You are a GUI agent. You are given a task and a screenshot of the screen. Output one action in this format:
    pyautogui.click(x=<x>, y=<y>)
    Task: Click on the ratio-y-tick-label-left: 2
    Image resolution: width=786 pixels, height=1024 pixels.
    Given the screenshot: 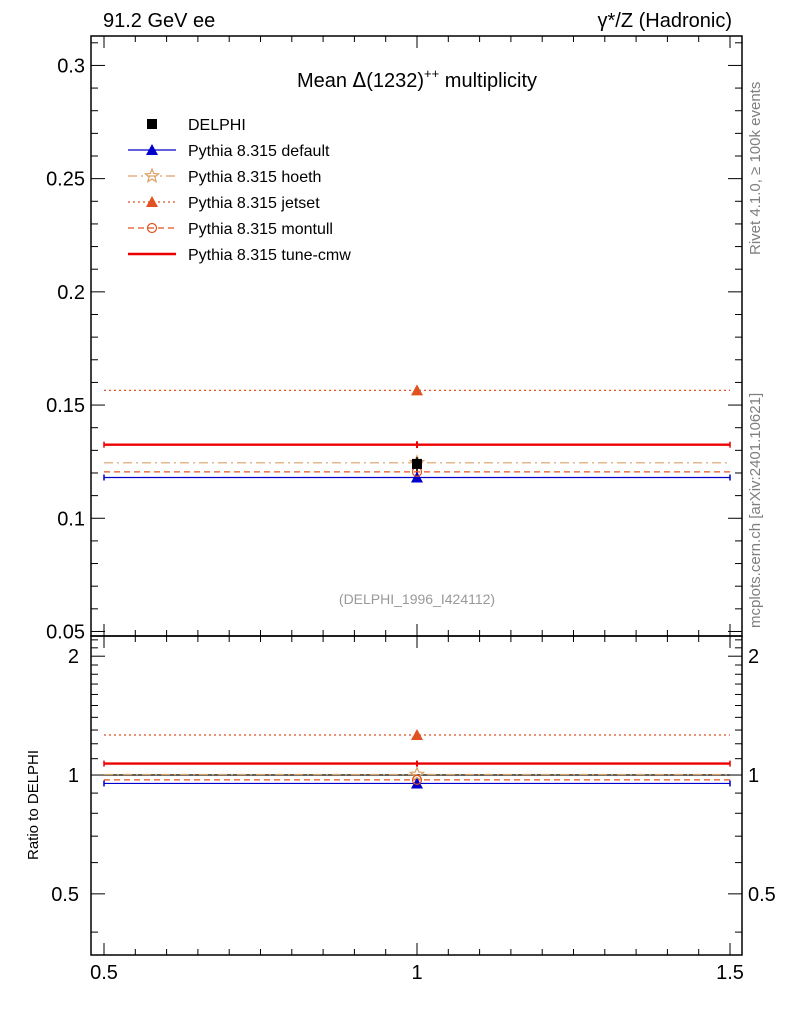 What is the action you would take?
    pyautogui.click(x=73, y=657)
    